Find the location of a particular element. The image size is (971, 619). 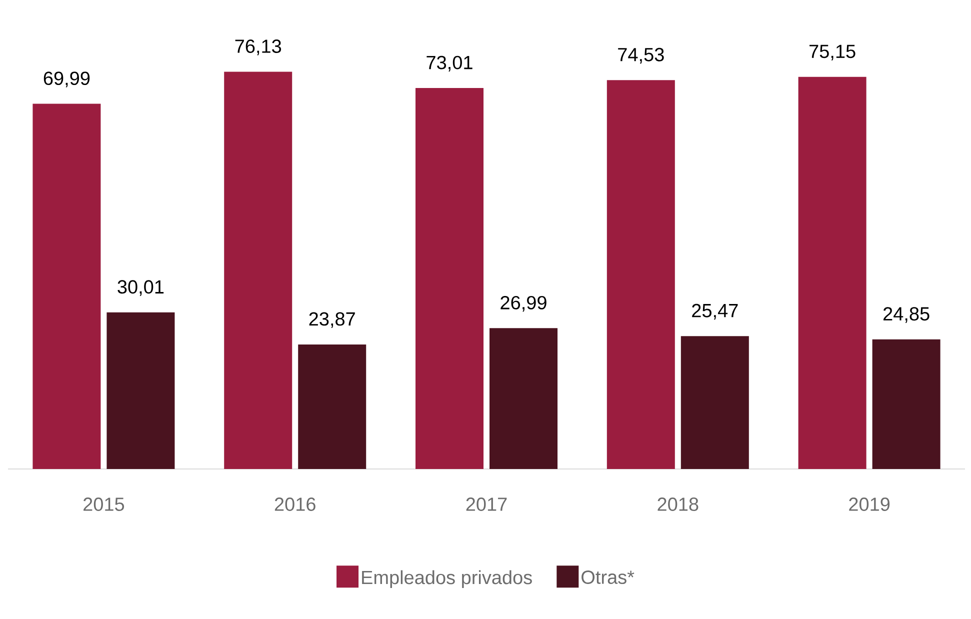

data-label: 74,53 is located at coordinates (641, 56).